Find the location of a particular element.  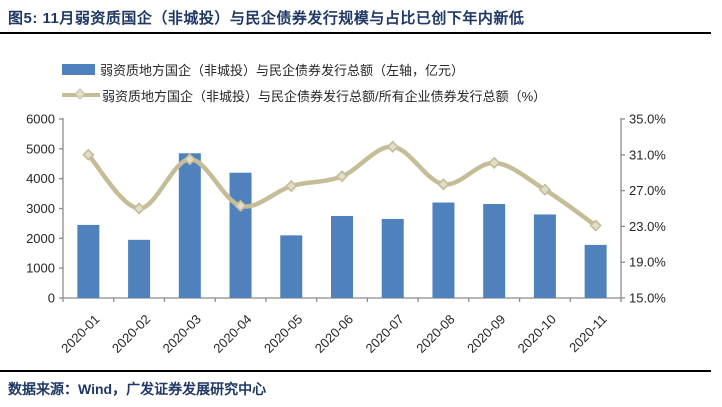

x-axis-label-2020-01: 2020-01 is located at coordinates (80, 334).